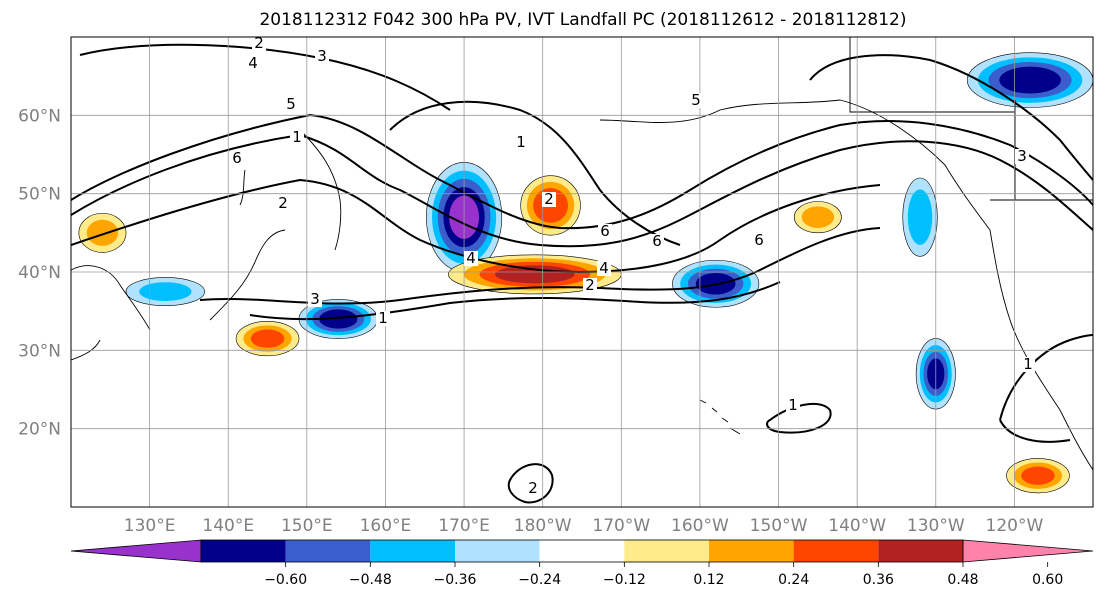 The width and height of the screenshot is (1105, 601). I want to click on colorbar-extend-min, so click(136, 551).